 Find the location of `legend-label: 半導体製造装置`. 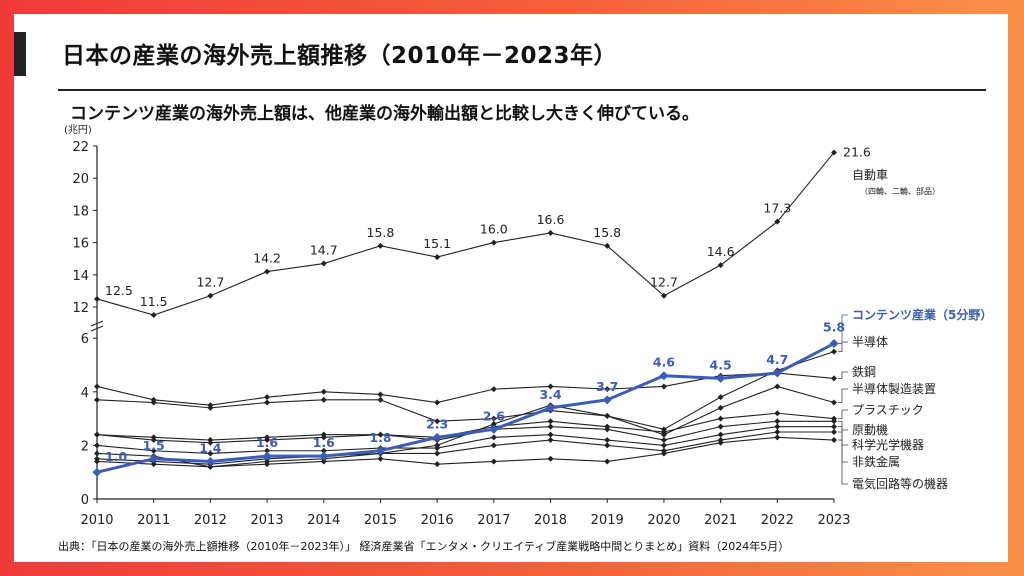

legend-label: 半導体製造装置 is located at coordinates (894, 389).